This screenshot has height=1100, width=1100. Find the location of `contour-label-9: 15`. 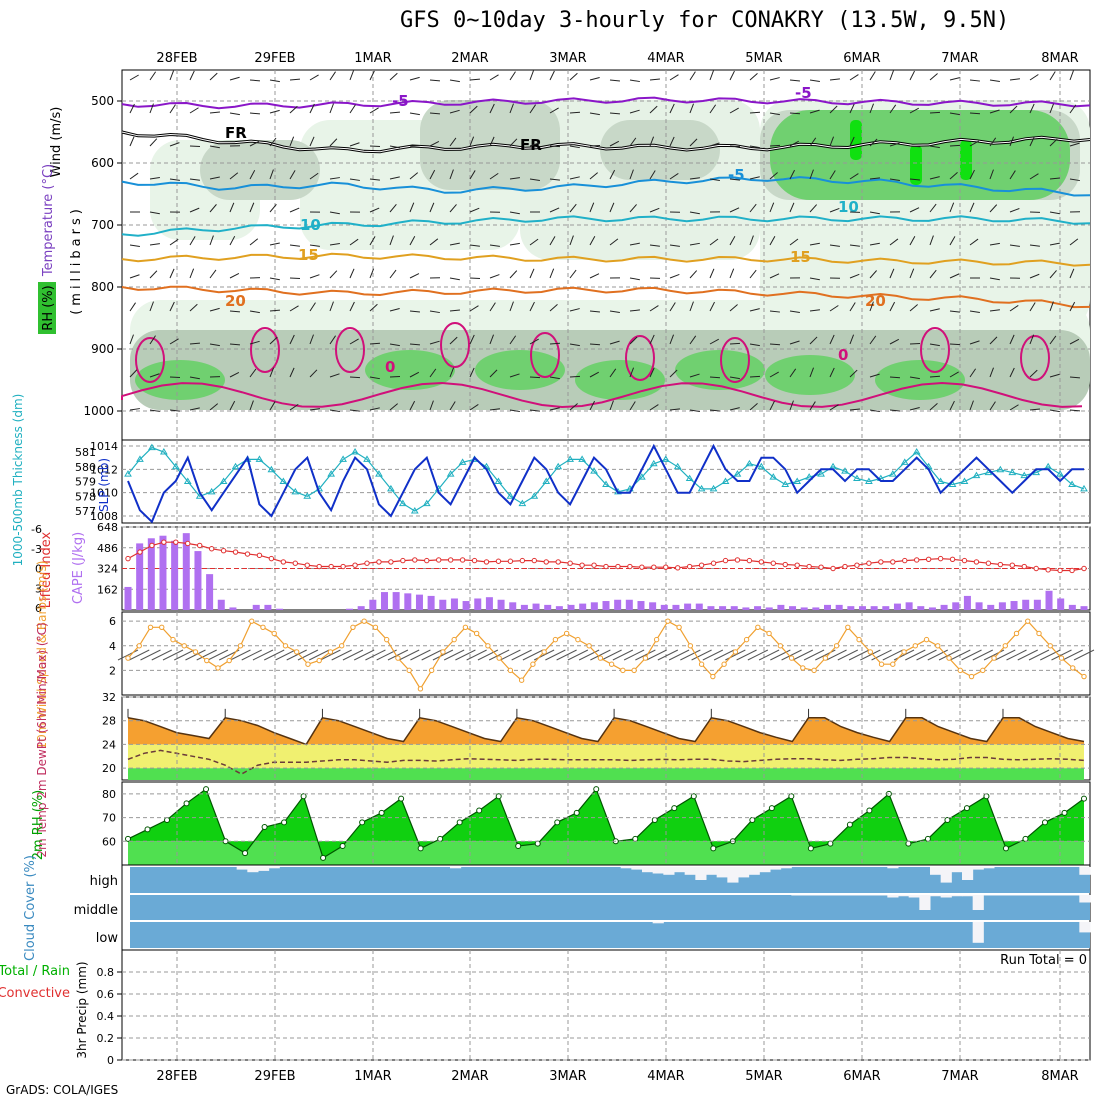

contour-label-9: 15 is located at coordinates (800, 257).